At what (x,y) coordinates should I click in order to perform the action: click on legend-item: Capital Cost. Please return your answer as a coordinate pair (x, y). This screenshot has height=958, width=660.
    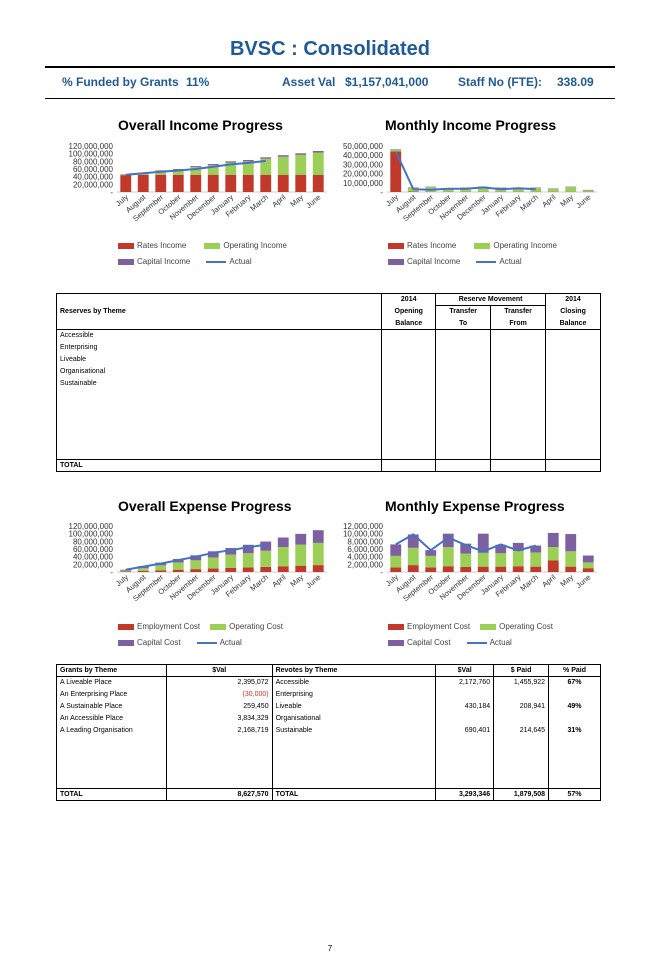
    Looking at the image, I should click on (149, 642).